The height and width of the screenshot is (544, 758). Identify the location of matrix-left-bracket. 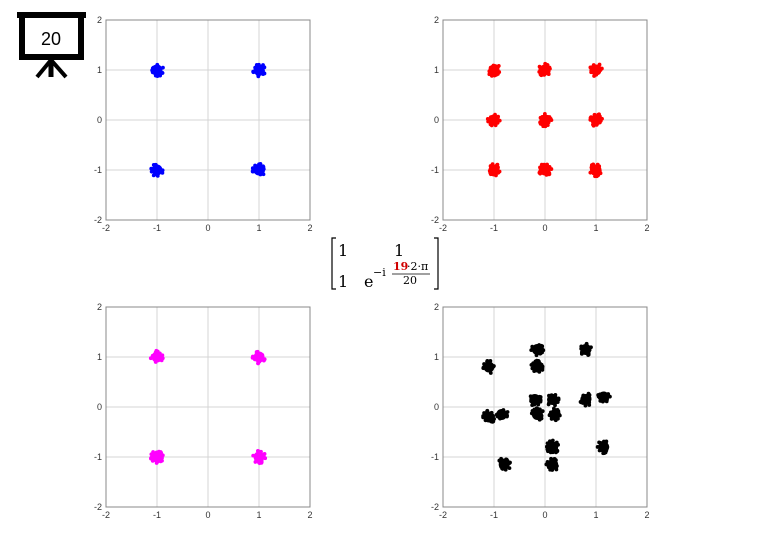
(333, 263).